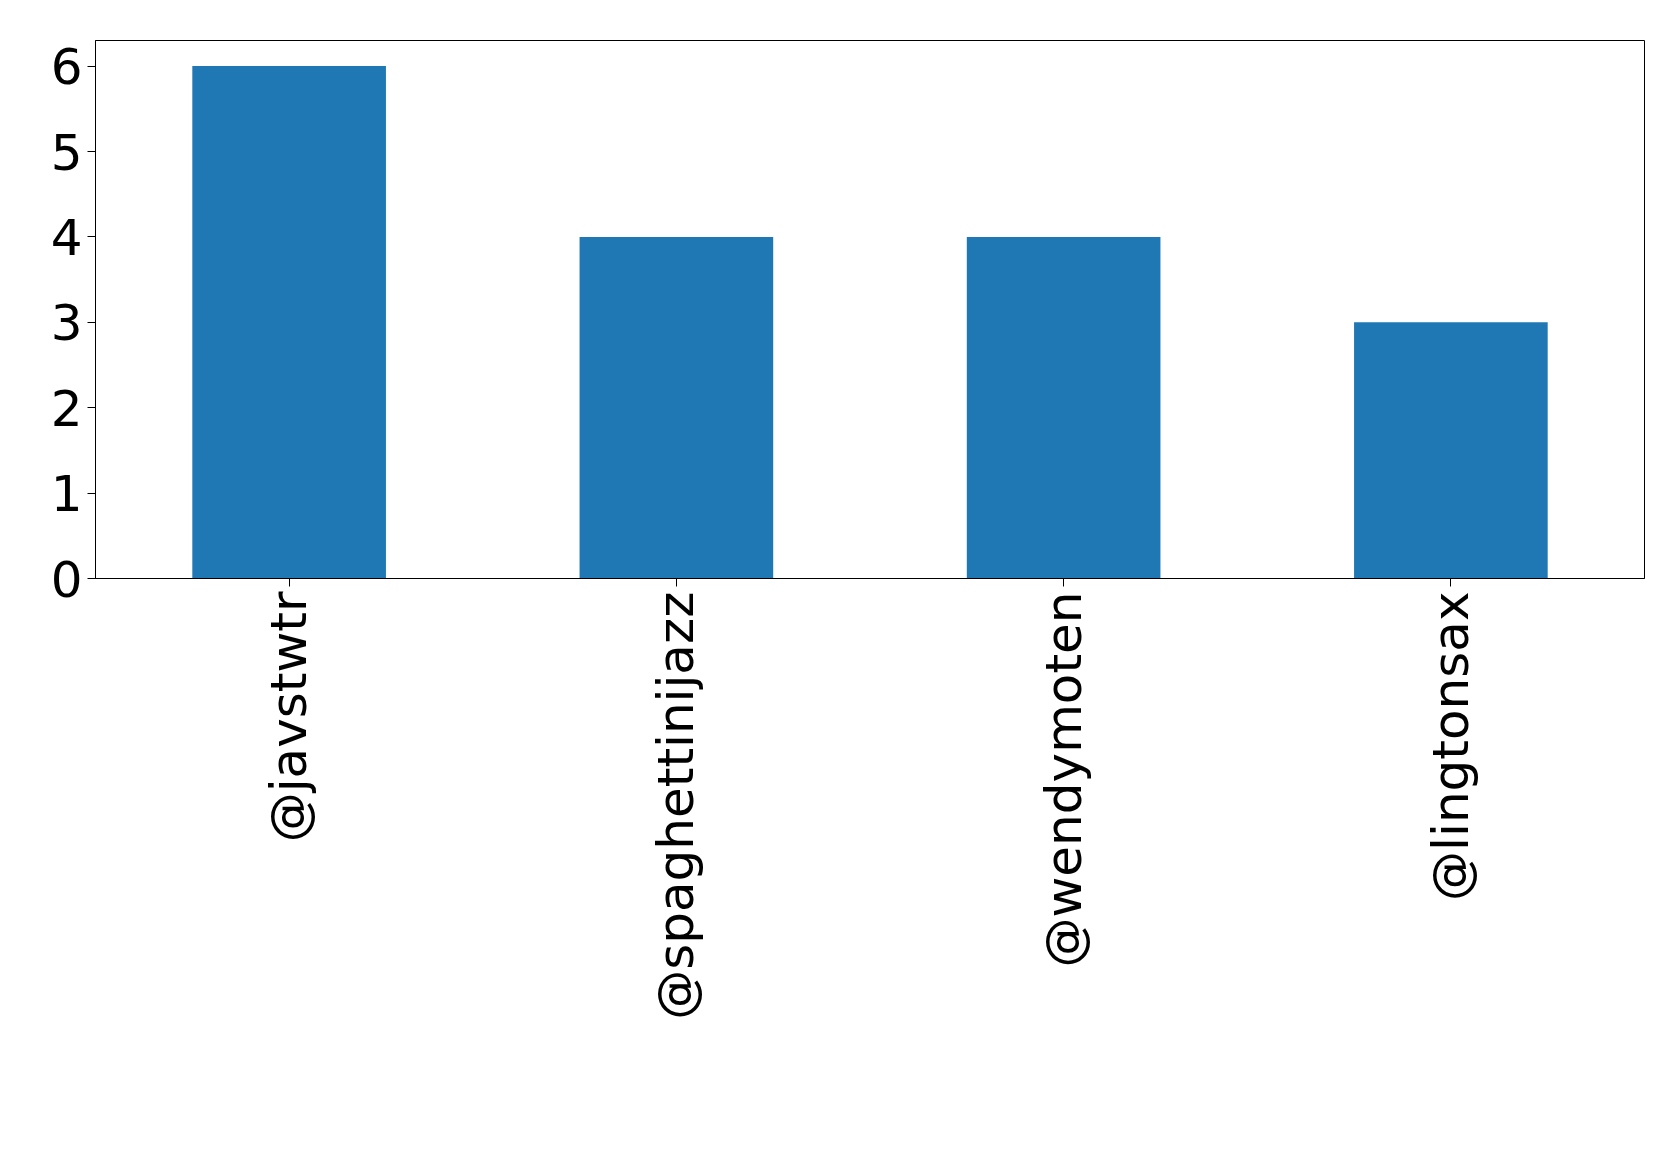 This screenshot has width=1679, height=1163. I want to click on y-tick-label: 1, so click(66, 494).